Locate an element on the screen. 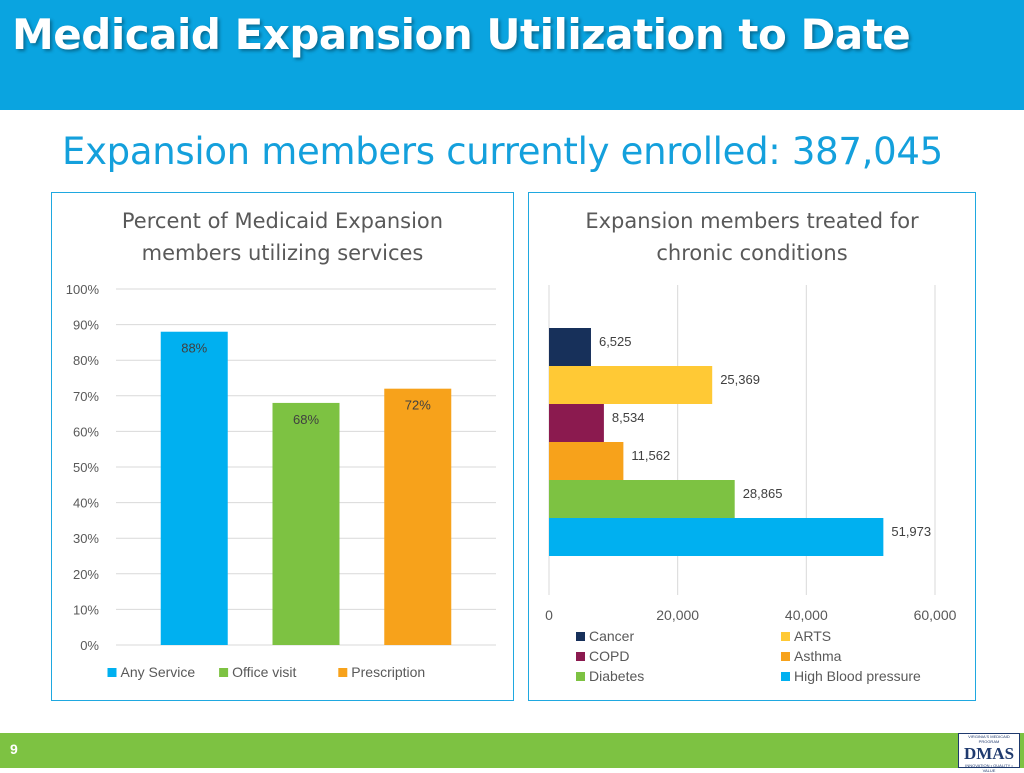 Image resolution: width=1024 pixels, height=773 pixels. data-label: 88% is located at coordinates (194, 348).